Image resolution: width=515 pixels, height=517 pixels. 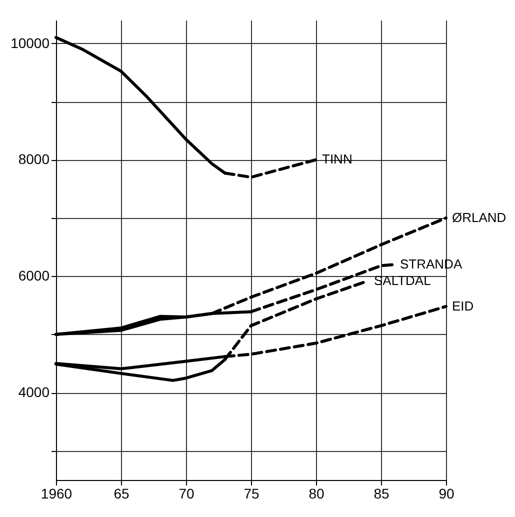 I want to click on y-tick-label: 6000, so click(x=34, y=276).